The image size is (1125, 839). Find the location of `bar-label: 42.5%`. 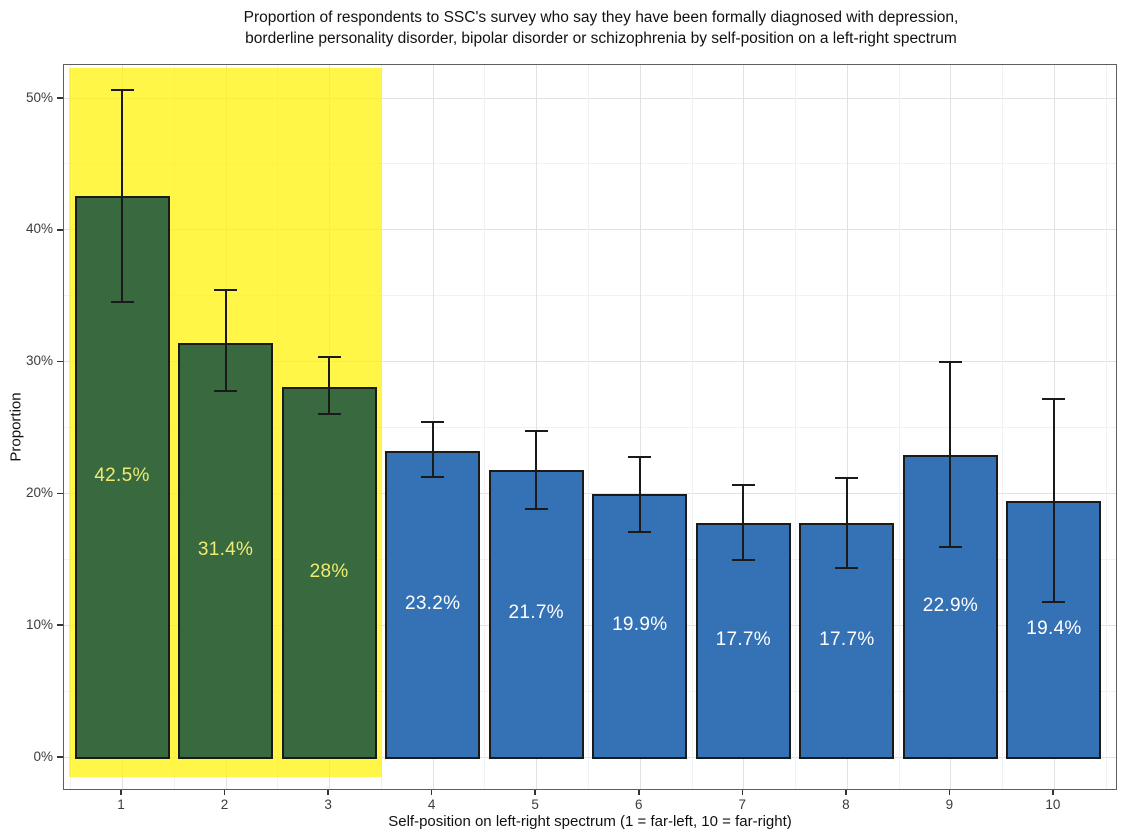

bar-label: 42.5% is located at coordinates (122, 476).